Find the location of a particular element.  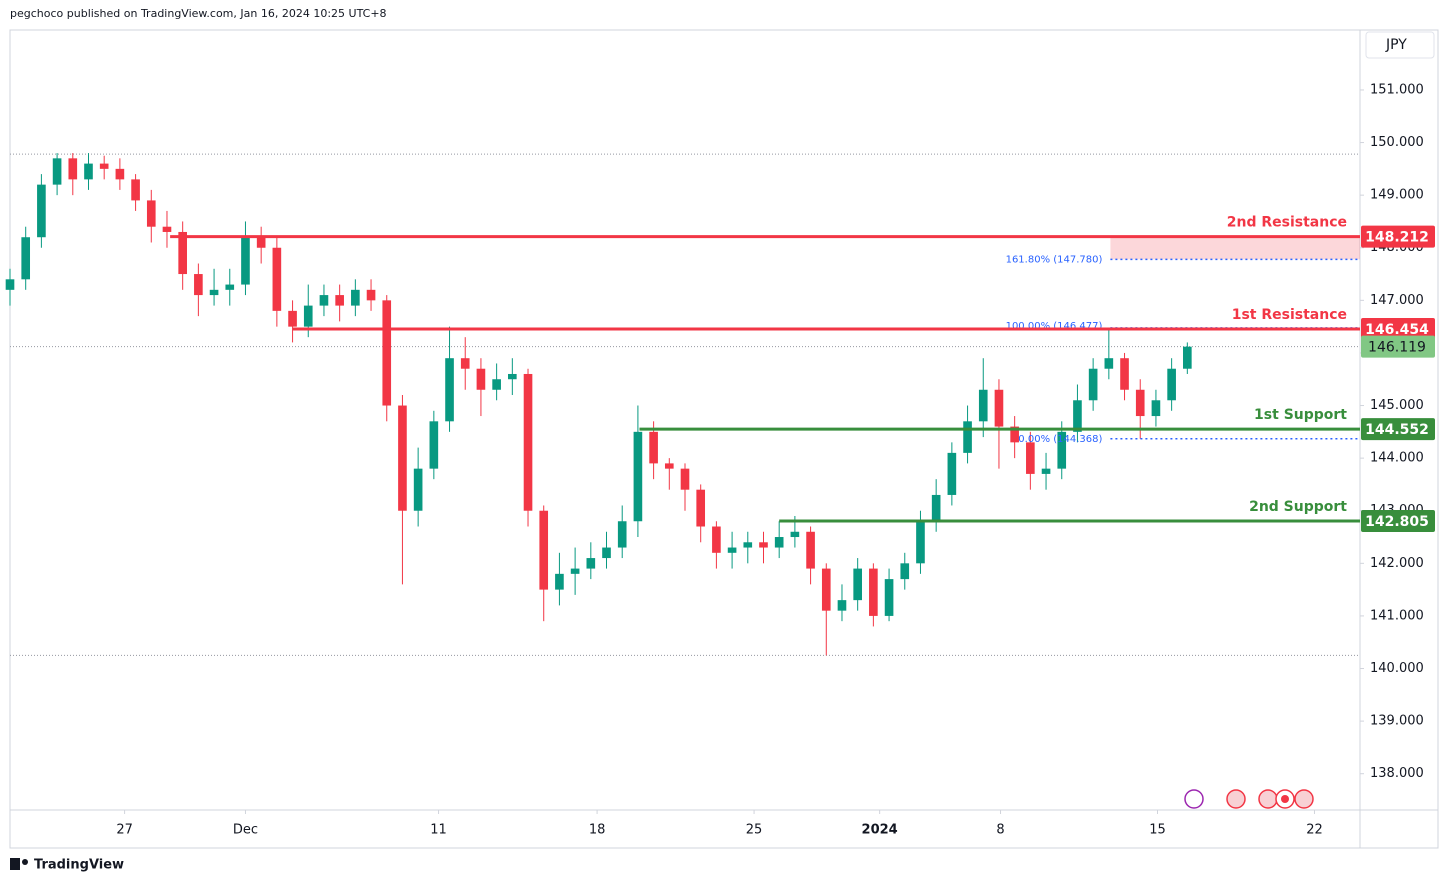

price-box is located at coordinates (1398, 329).